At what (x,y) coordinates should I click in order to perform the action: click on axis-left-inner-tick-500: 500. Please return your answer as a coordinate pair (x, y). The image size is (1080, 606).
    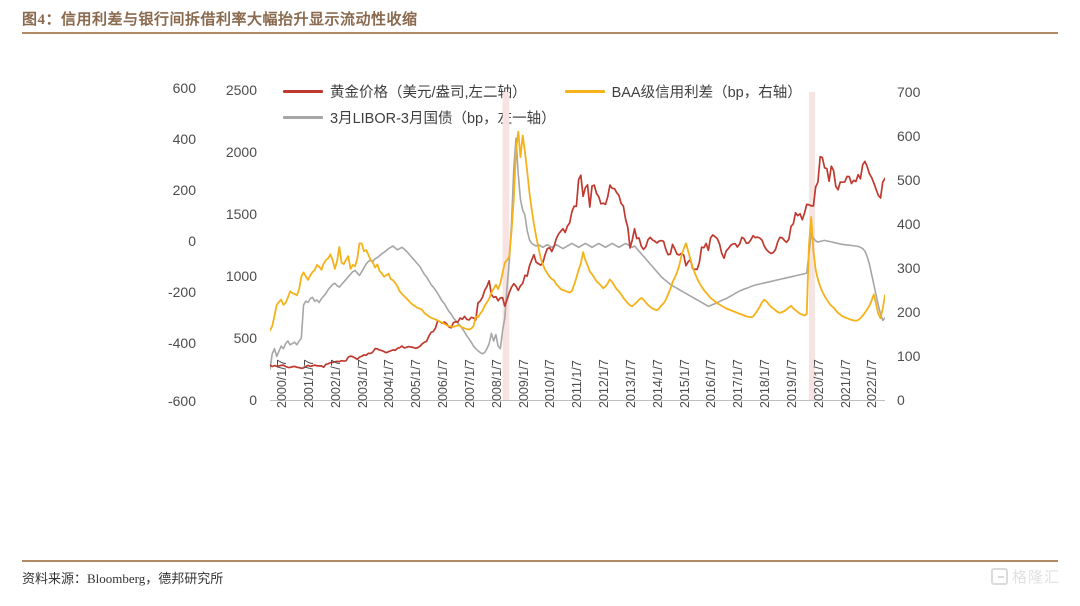
    Looking at the image, I should click on (245, 338).